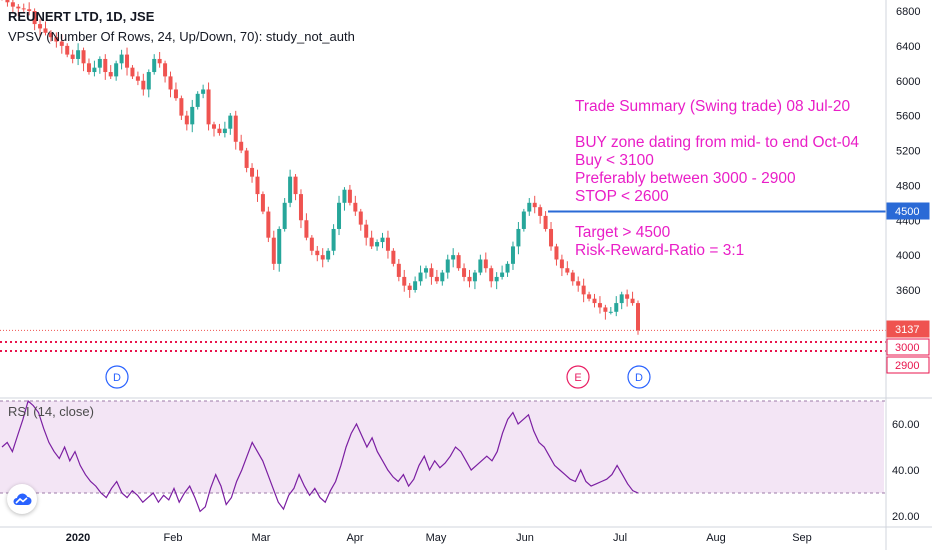  What do you see at coordinates (907, 330) in the screenshot?
I see `last-price-tag: 3137` at bounding box center [907, 330].